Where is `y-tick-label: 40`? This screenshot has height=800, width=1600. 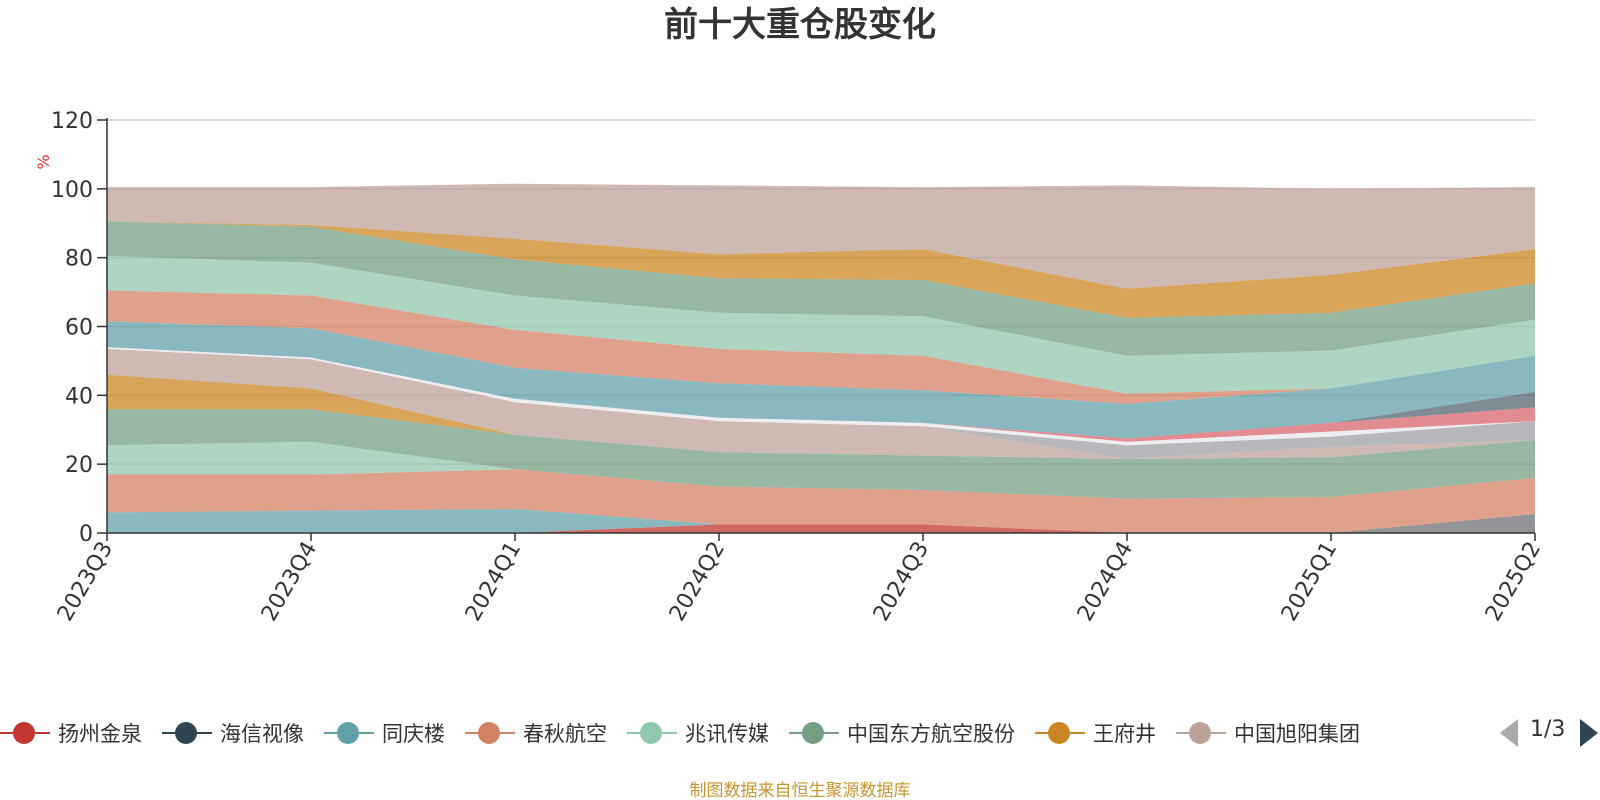 y-tick-label: 40 is located at coordinates (79, 396).